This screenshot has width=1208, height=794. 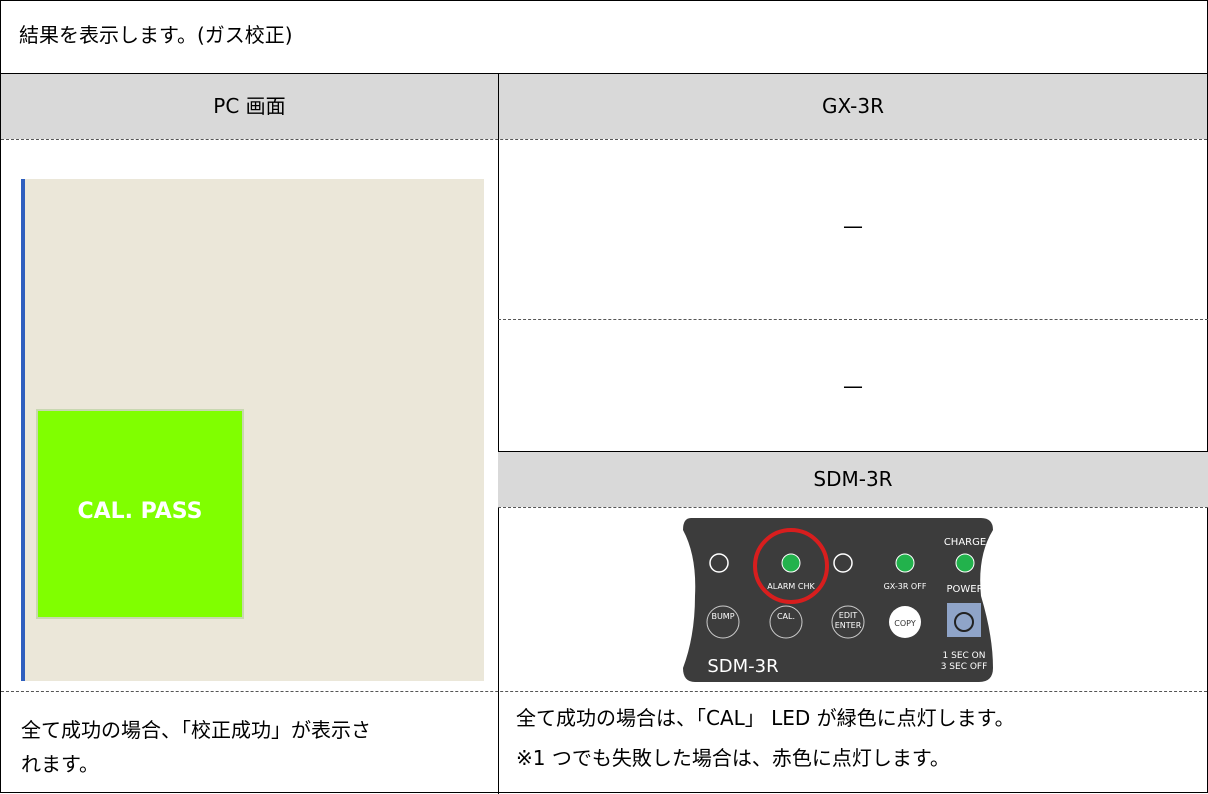 What do you see at coordinates (733, 758) in the screenshot?
I see `note: ※1 つでも失敗した場合は、赤色に点灯します。` at bounding box center [733, 758].